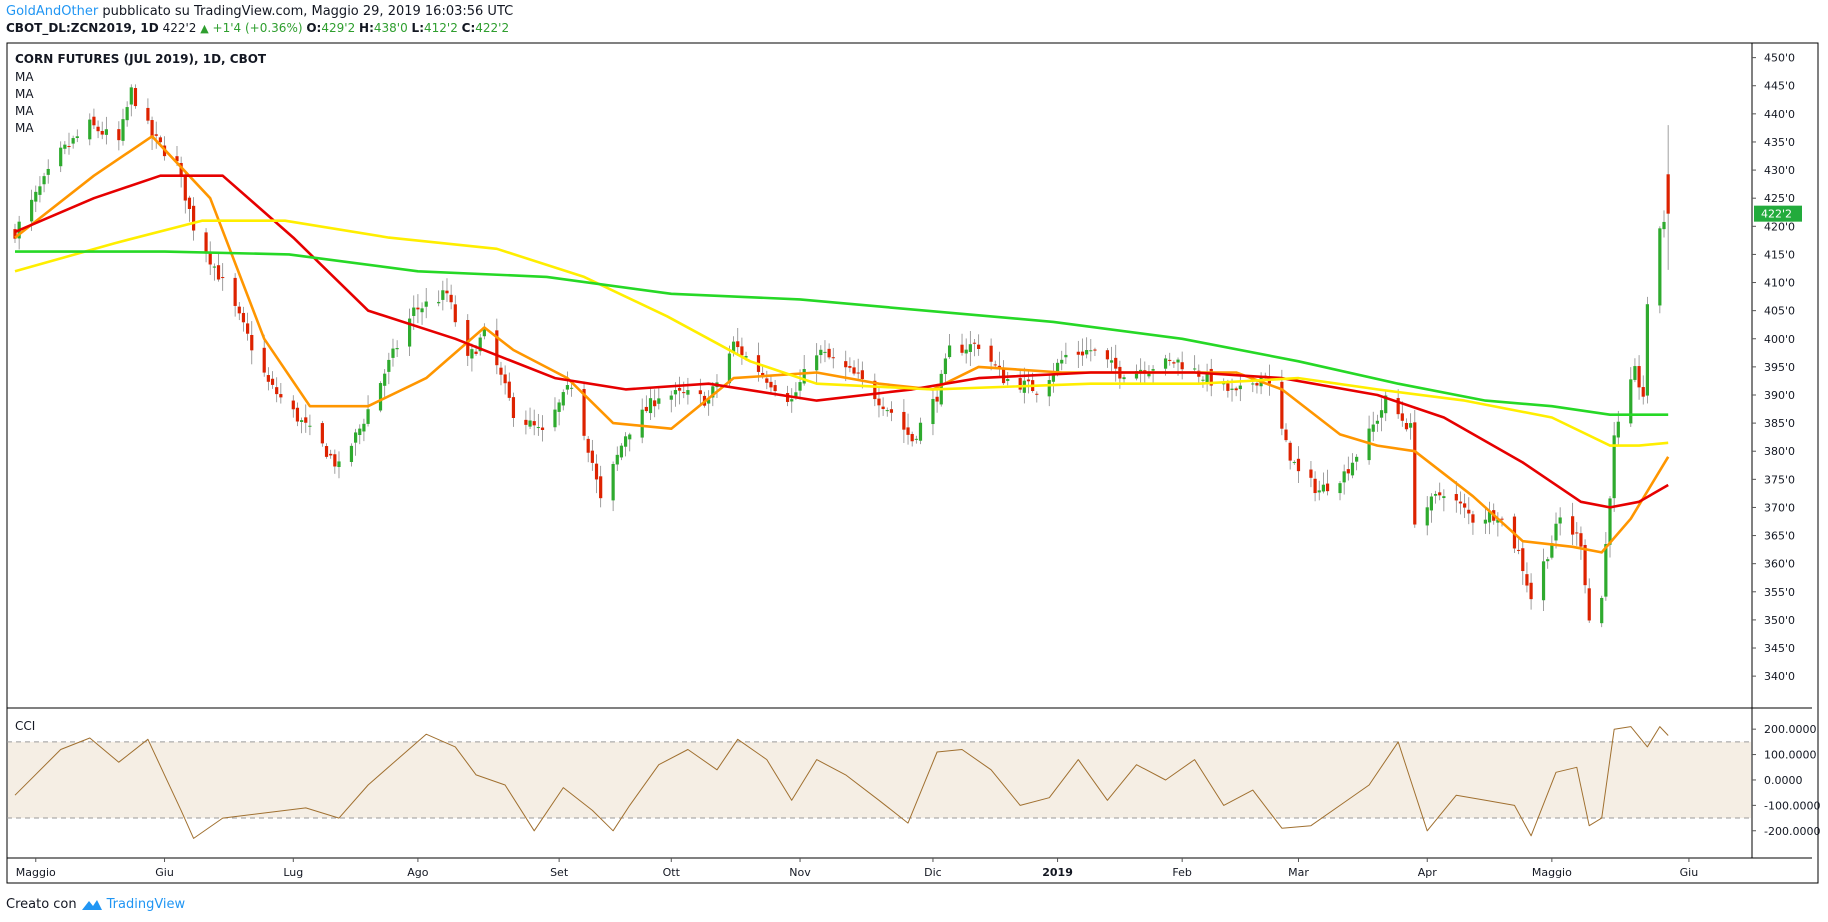 The height and width of the screenshot is (922, 1828). Describe the element at coordinates (1778, 213) in the screenshot. I see `last-price-tag` at that location.